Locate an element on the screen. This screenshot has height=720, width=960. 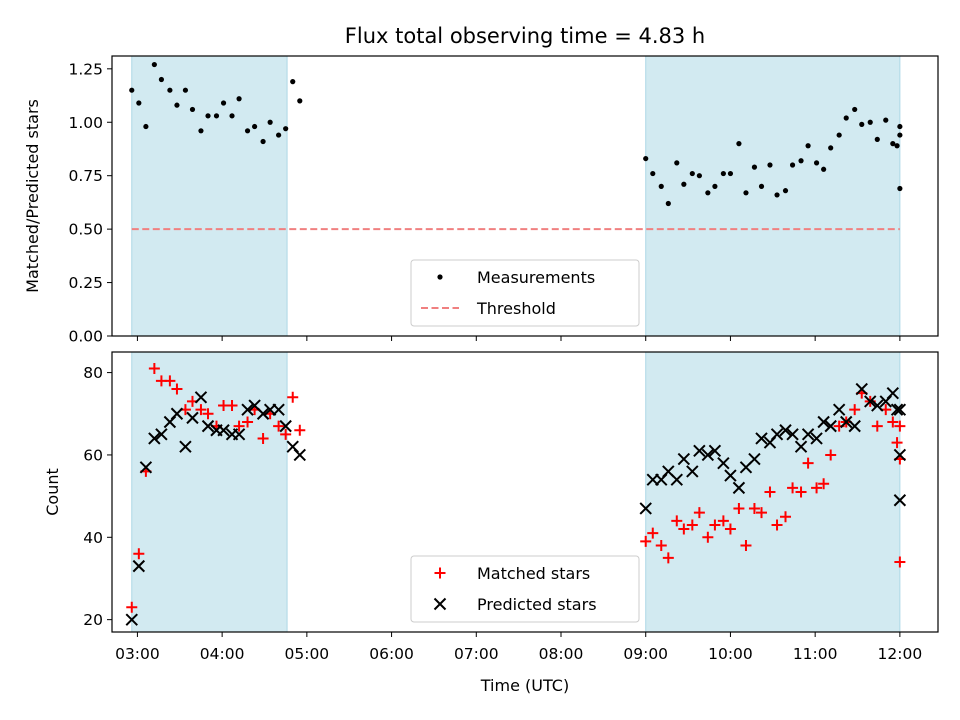
y-tick-label: 20 is located at coordinates (93, 620).